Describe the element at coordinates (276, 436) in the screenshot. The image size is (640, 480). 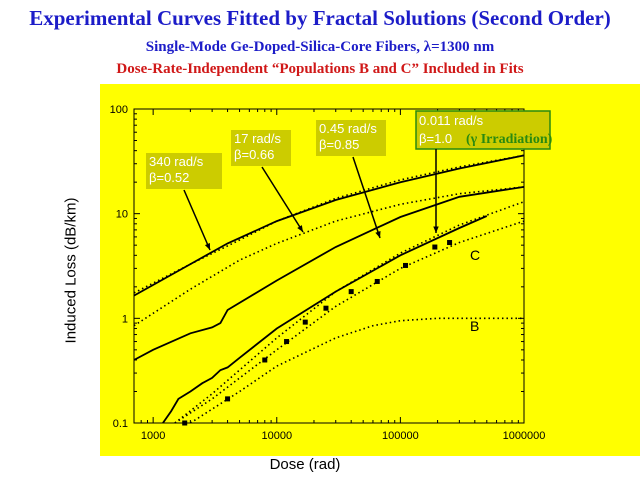
I see `x-tick-label: 10000` at that location.